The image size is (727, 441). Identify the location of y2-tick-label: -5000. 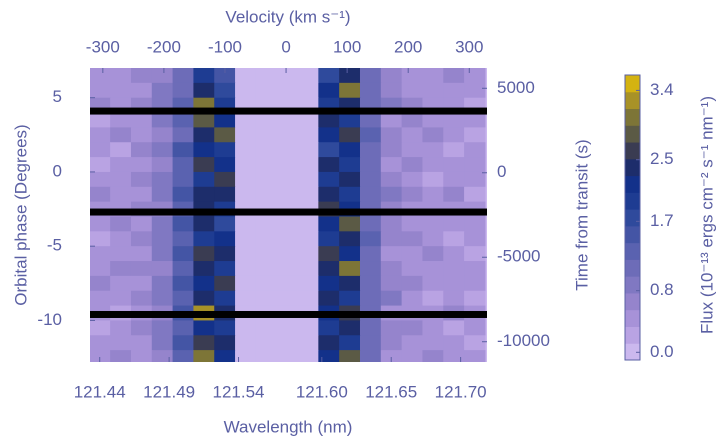
(518, 256).